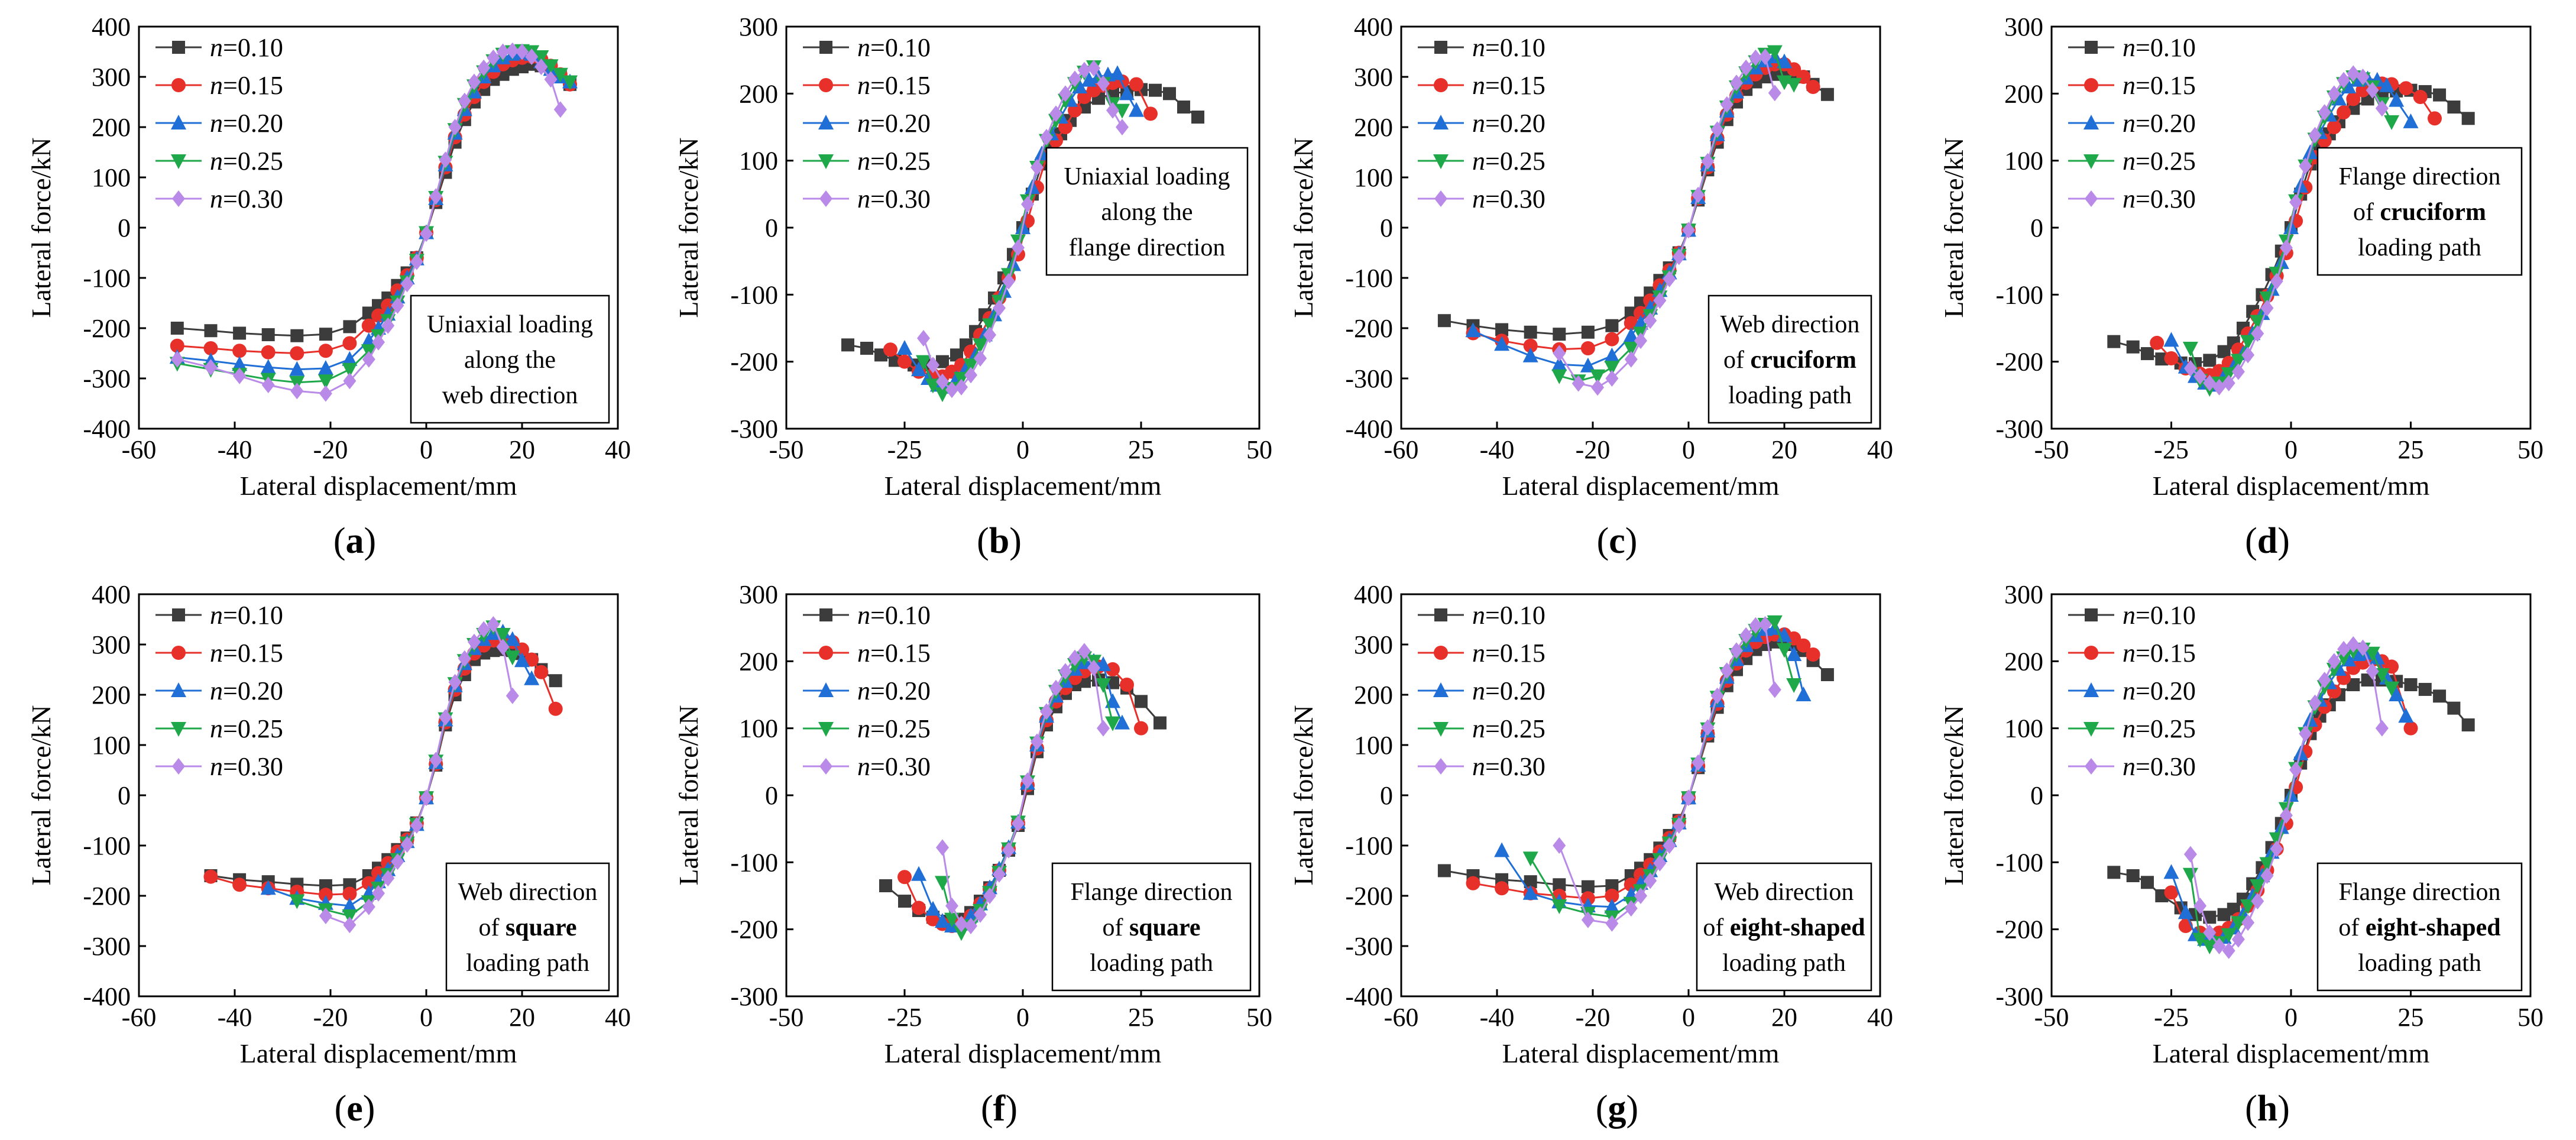 The height and width of the screenshot is (1140, 2576). Describe the element at coordinates (510, 324) in the screenshot. I see `annotation-line: Uniaxial loading` at that location.